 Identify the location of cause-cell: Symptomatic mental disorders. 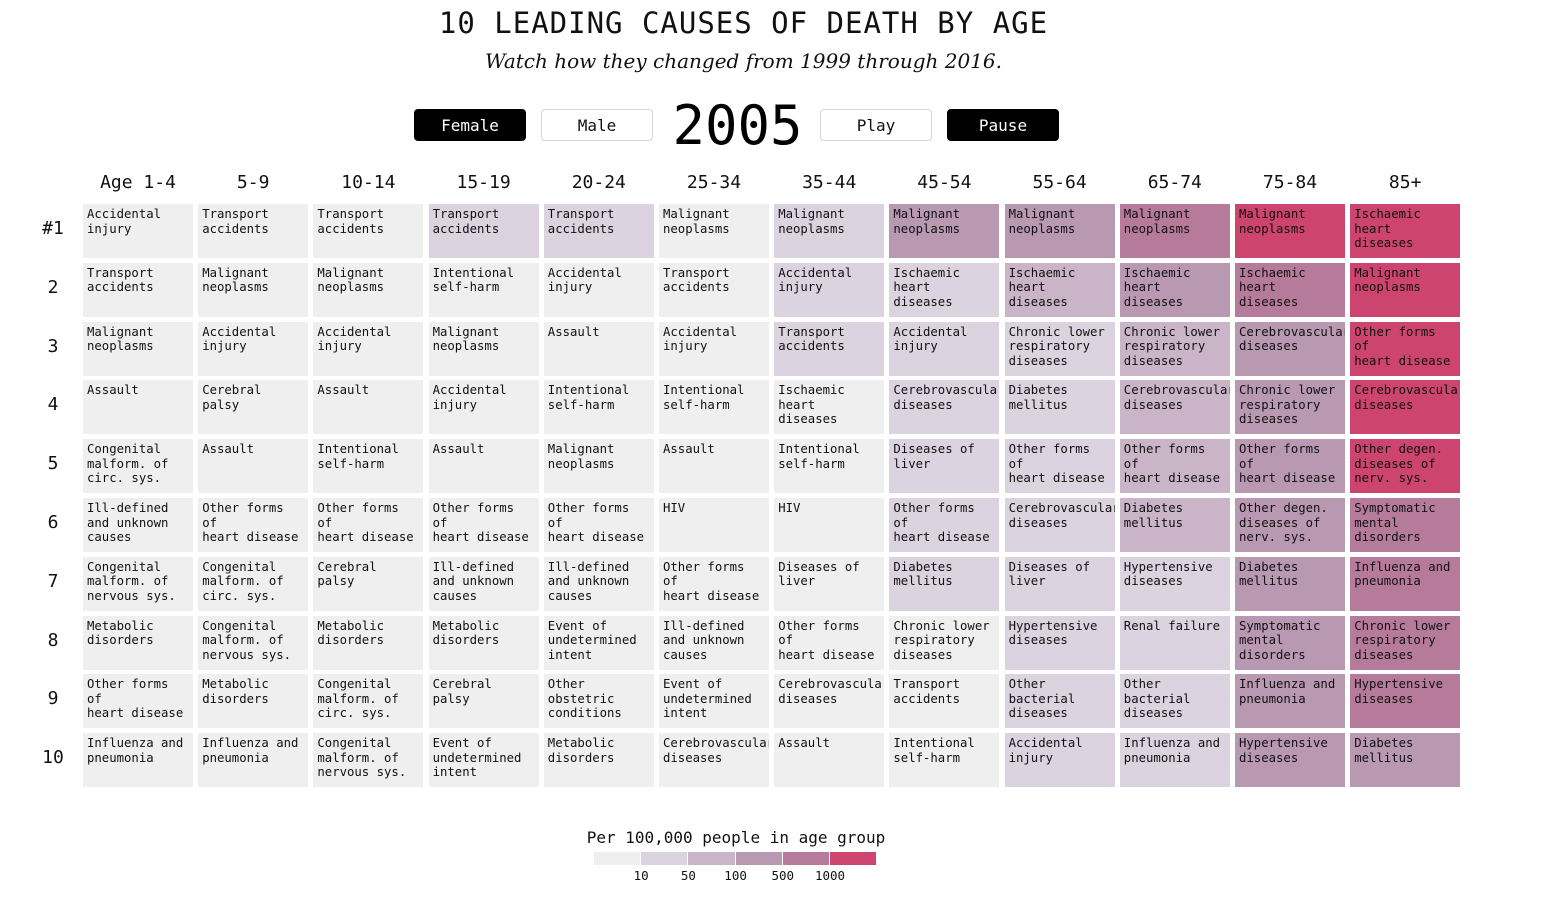
(1290, 642).